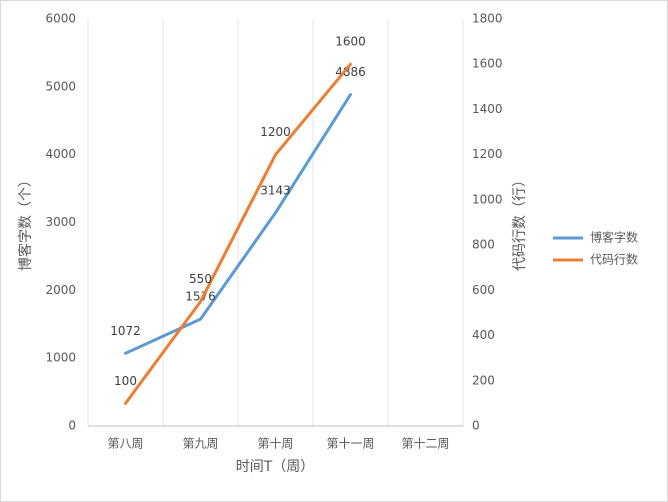 This screenshot has width=668, height=502. Describe the element at coordinates (72, 426) in the screenshot. I see `y-tick-label: 0` at that location.